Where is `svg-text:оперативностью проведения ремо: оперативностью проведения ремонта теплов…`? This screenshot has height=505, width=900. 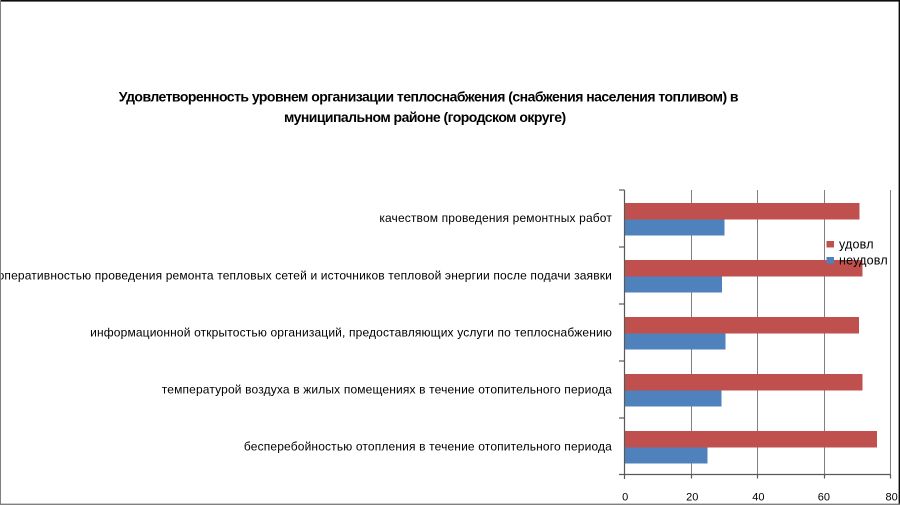 svg-text:оперативностью проведения ремо: оперативностью проведения ремонта теплов… is located at coordinates (306, 276).